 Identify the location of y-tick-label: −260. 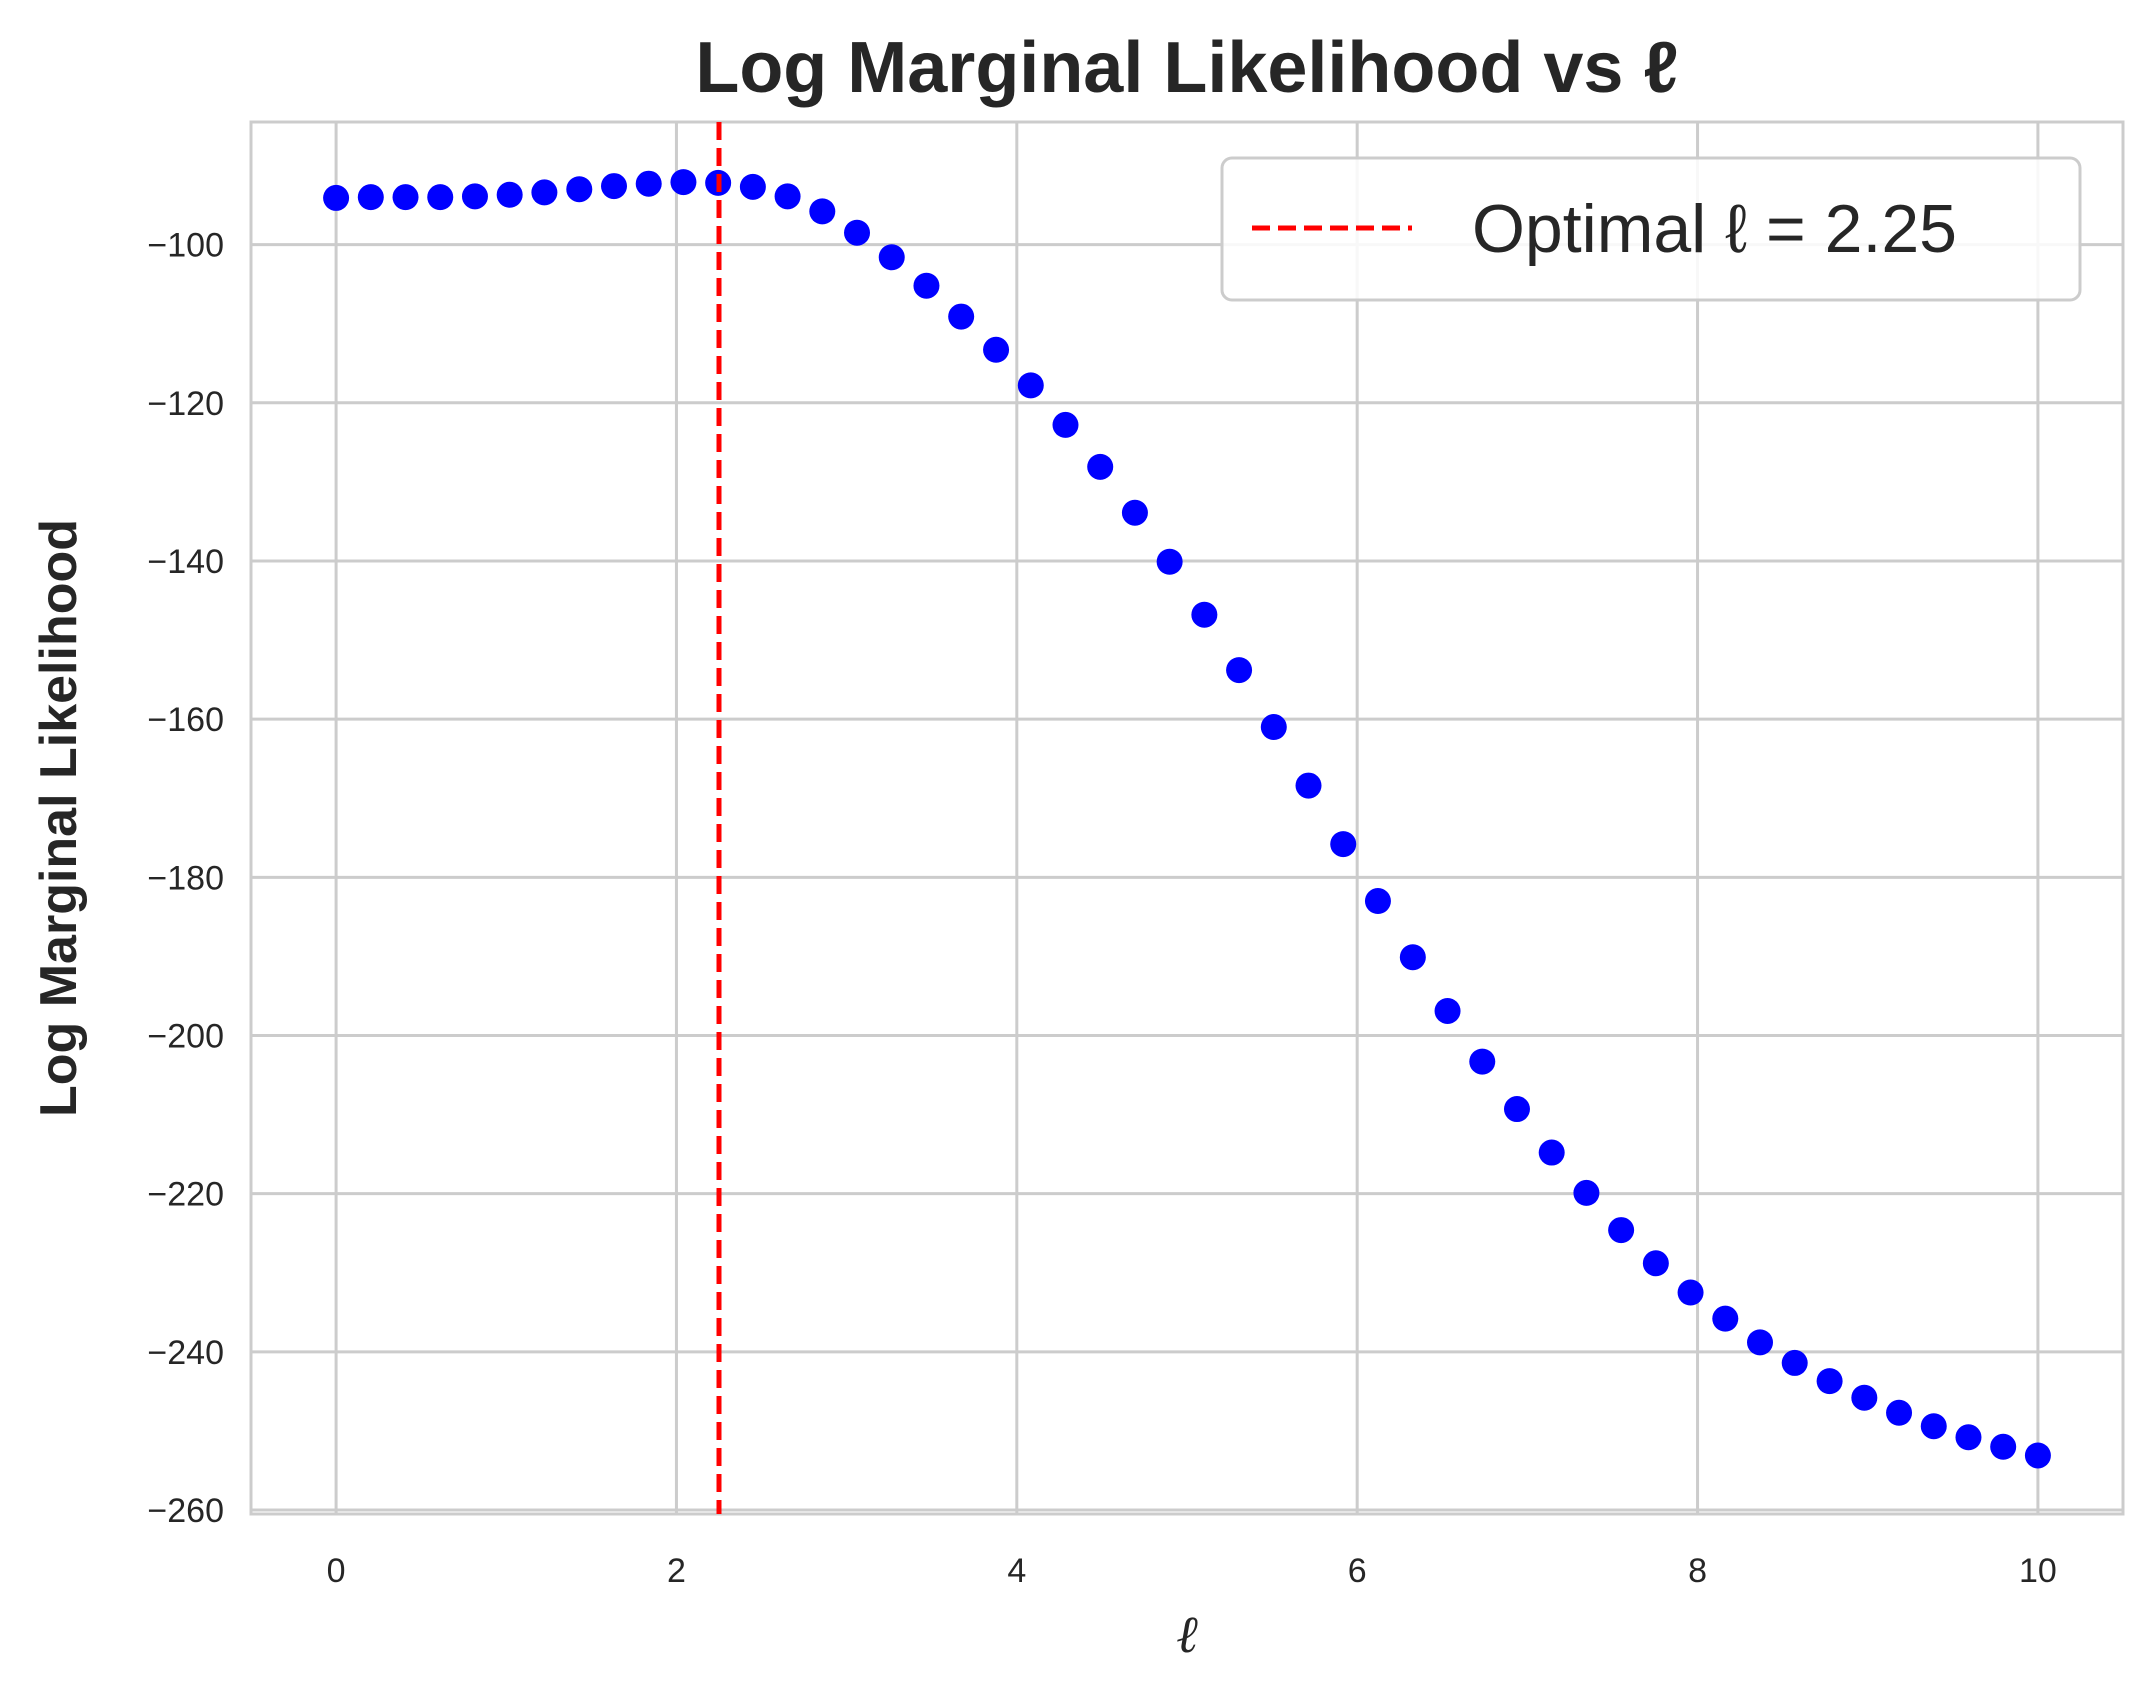
(185, 1511).